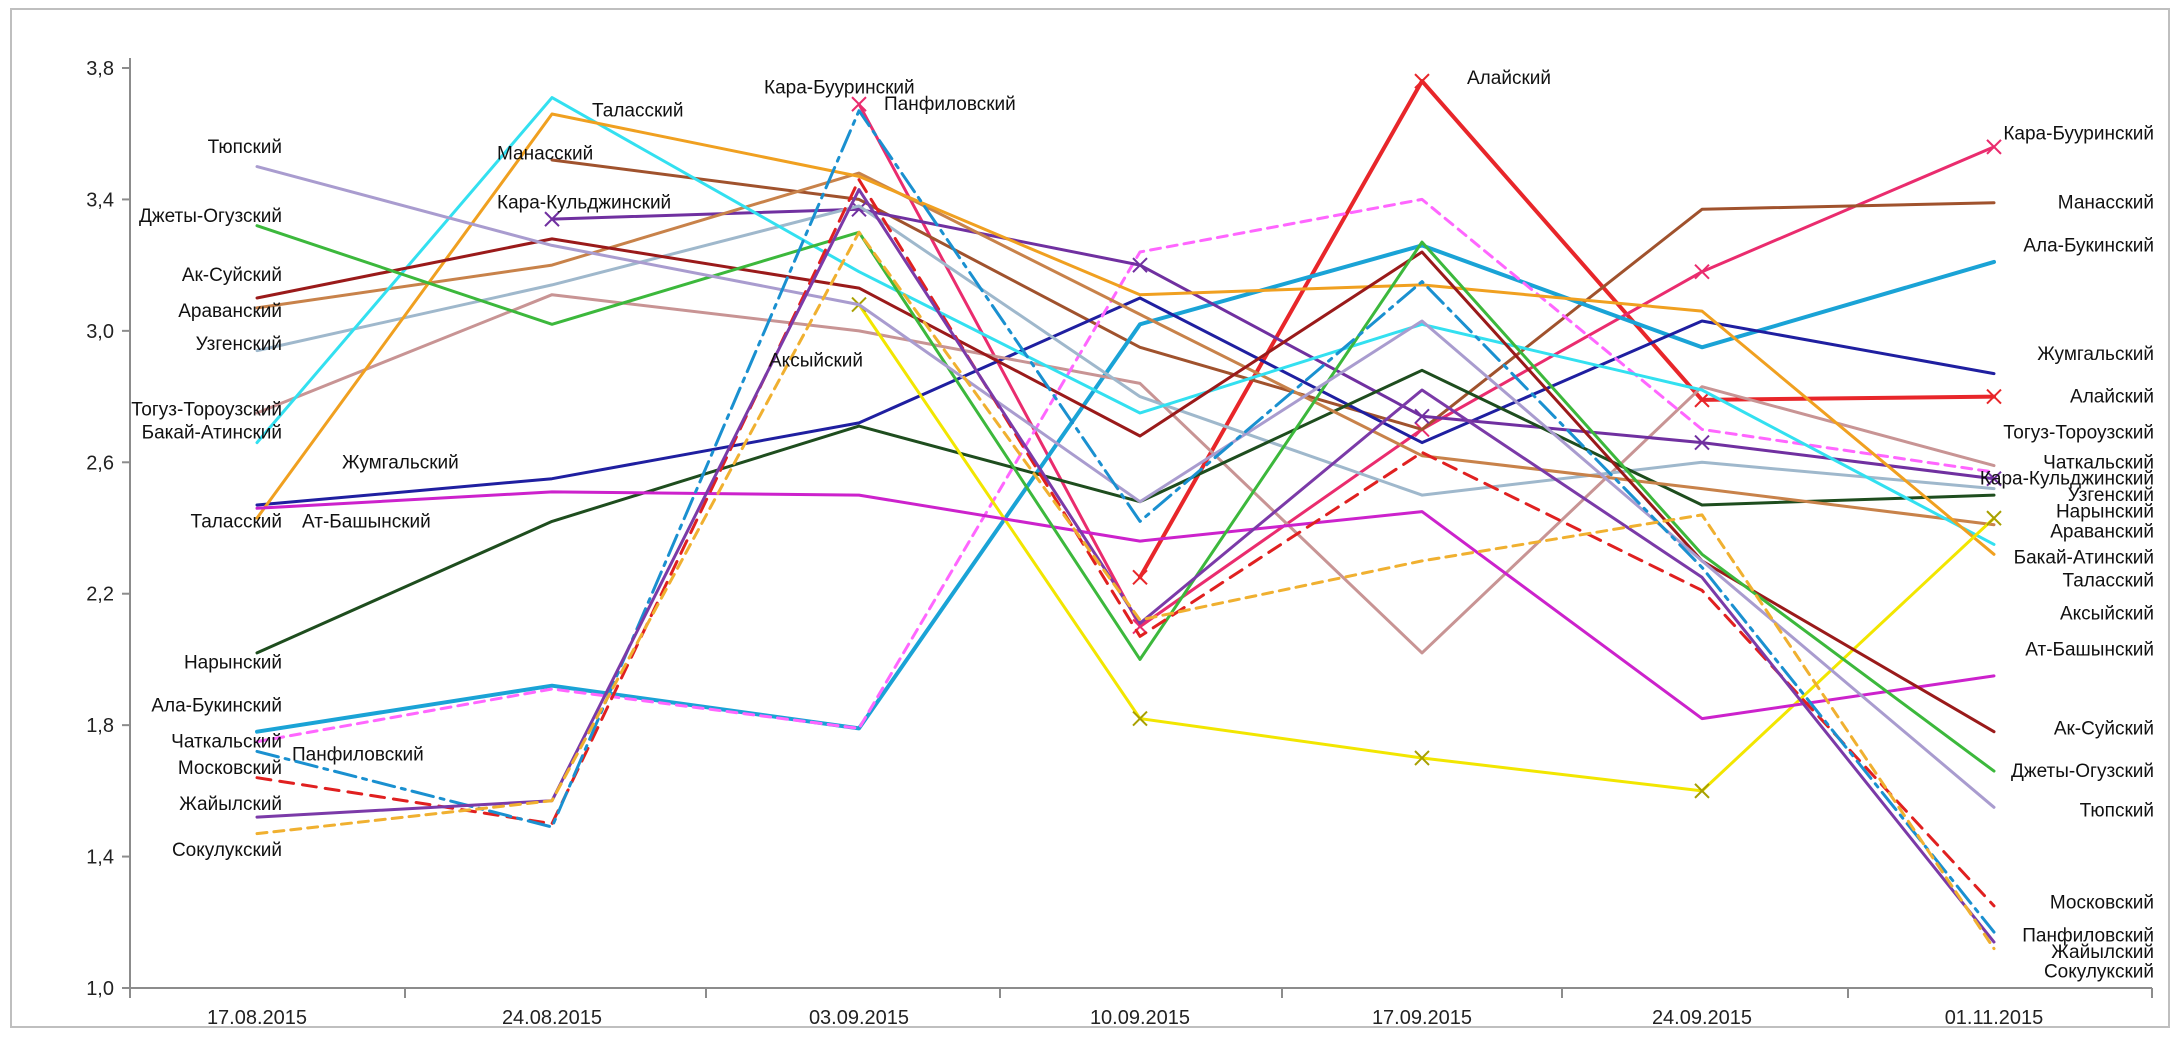 The height and width of the screenshot is (1038, 2182). Describe the element at coordinates (2102, 952) in the screenshot. I see `series-label-right: Жайылский` at that location.